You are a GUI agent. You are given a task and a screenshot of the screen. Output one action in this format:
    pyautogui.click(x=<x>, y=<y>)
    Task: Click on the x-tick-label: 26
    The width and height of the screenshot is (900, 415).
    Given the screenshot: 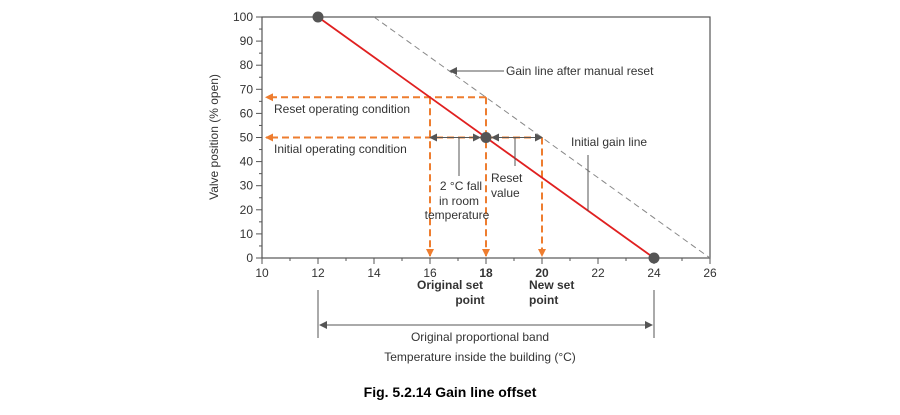 What is the action you would take?
    pyautogui.click(x=710, y=273)
    